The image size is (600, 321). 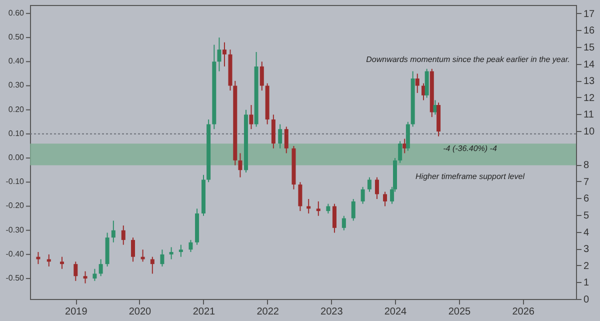 What do you see at coordinates (16, 109) in the screenshot?
I see `y-tick-label: 0.20` at bounding box center [16, 109].